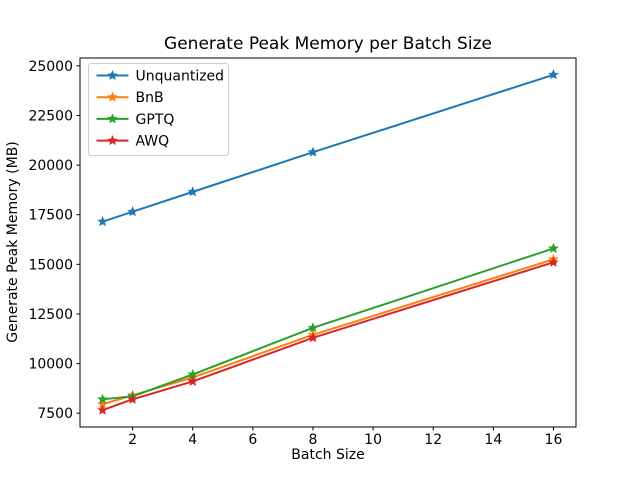 The image size is (640, 480). What do you see at coordinates (327, 455) in the screenshot?
I see `x-axis-label: Batch Size` at bounding box center [327, 455].